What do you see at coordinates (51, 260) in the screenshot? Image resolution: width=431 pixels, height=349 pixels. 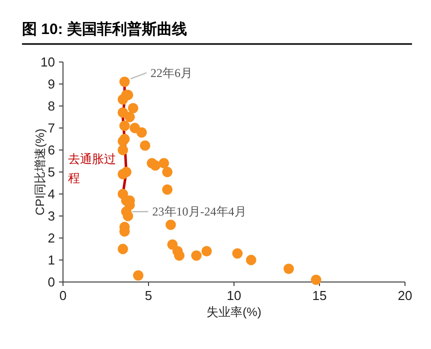 I see `y-tick-label: 1` at bounding box center [51, 260].